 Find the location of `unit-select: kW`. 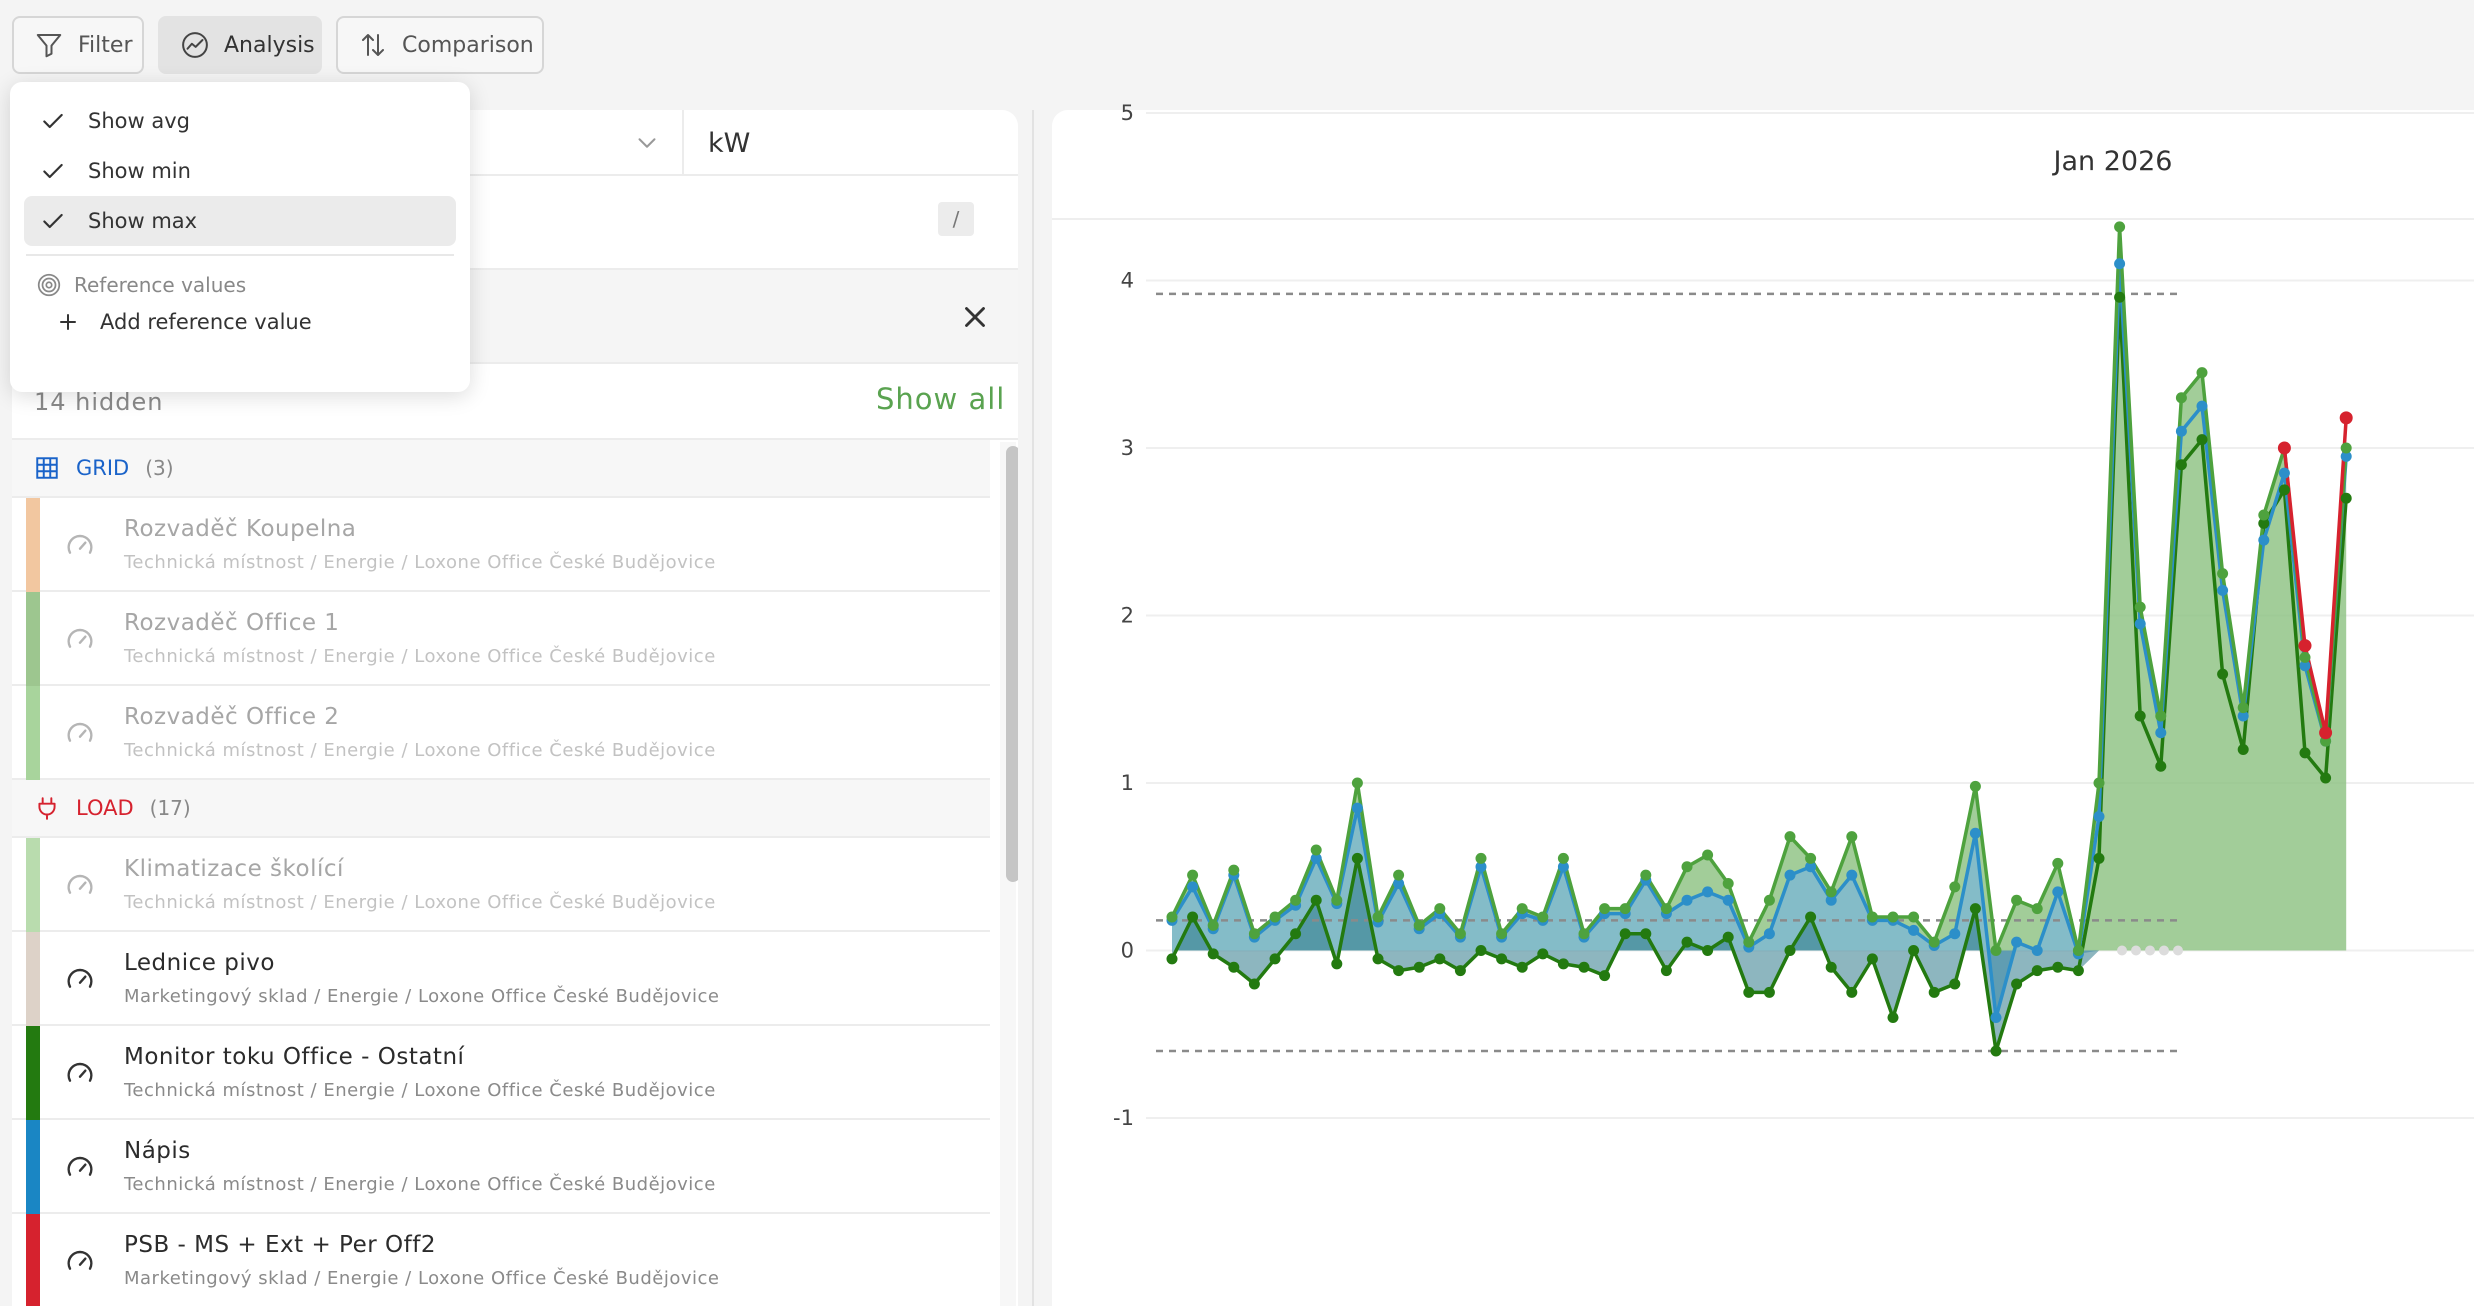

unit-select: kW is located at coordinates (850, 143).